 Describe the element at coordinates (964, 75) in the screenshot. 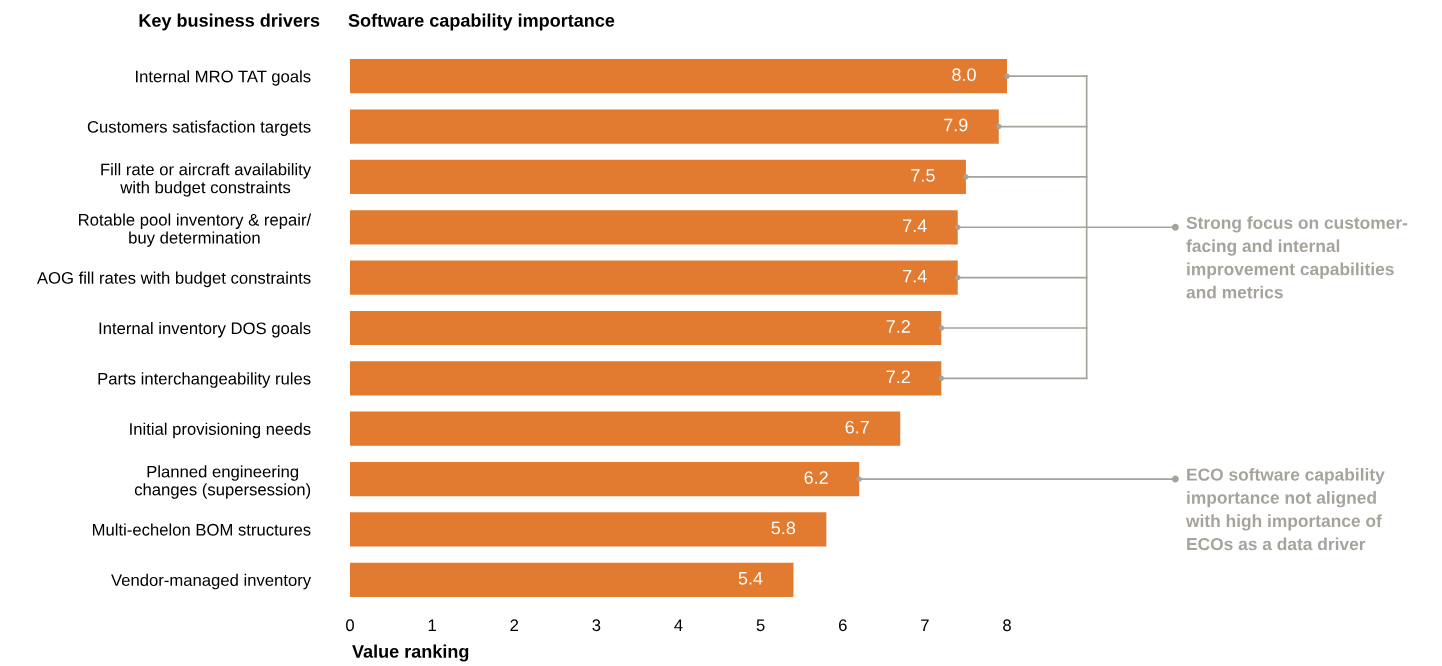

I see `data-label: 8.0` at that location.